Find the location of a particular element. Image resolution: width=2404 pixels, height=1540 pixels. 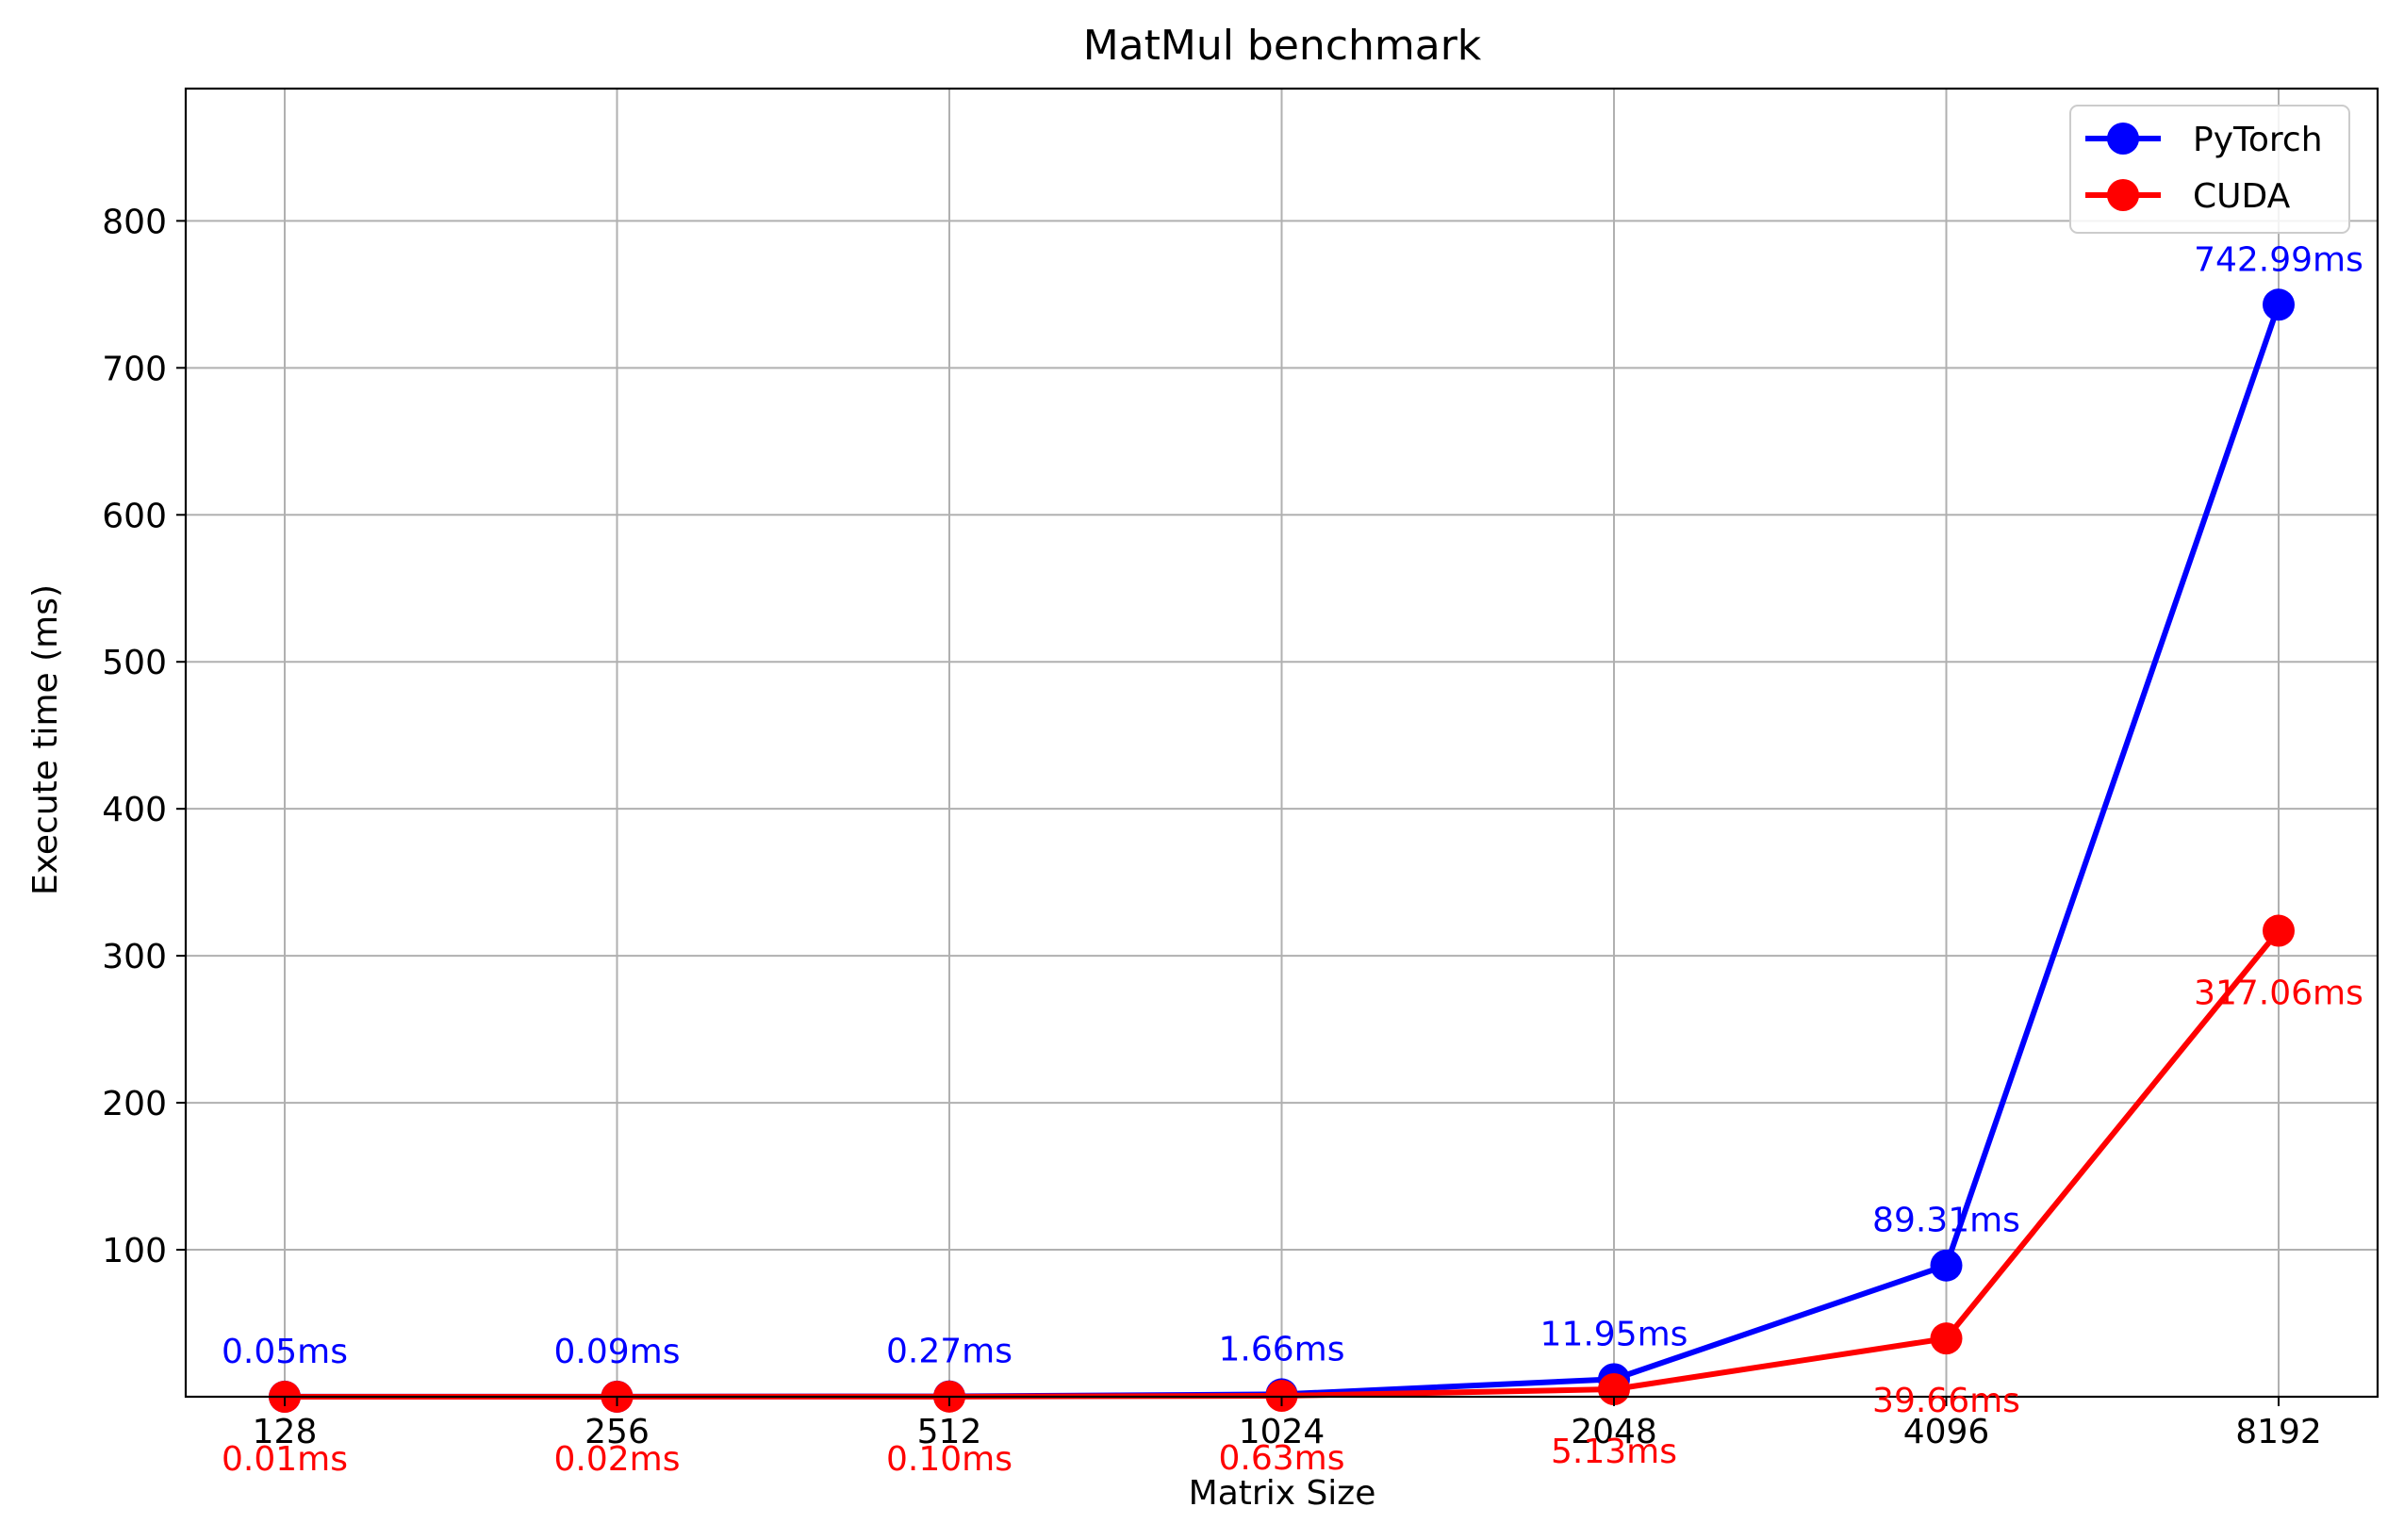

pytorch-legend-label: PyTorch is located at coordinates (2258, 140).